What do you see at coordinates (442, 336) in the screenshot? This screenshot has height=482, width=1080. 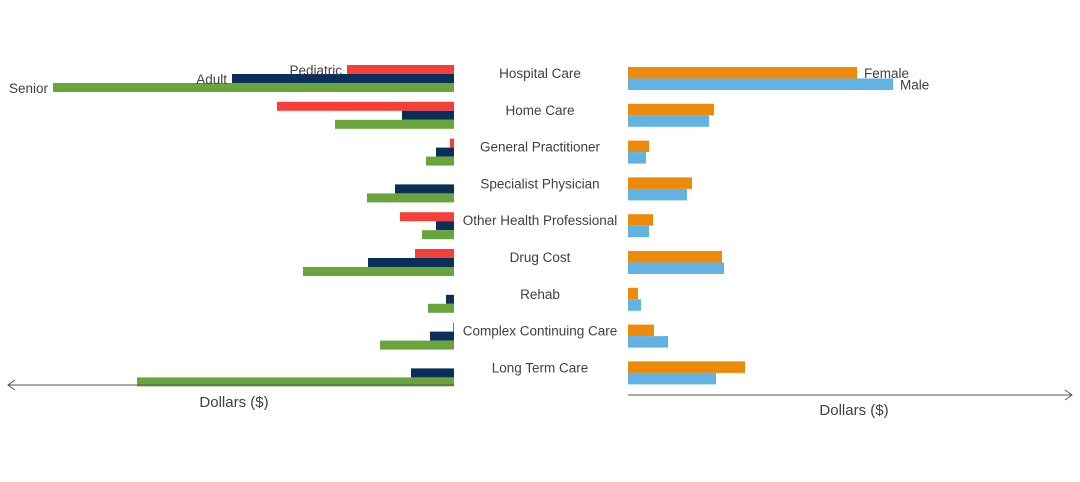 I see `bar-adult-complex-continuing-care` at bounding box center [442, 336].